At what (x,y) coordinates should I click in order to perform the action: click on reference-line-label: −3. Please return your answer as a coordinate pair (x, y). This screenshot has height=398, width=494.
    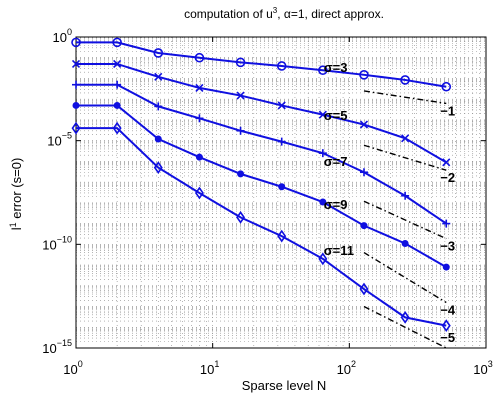
    Looking at the image, I should click on (447, 246).